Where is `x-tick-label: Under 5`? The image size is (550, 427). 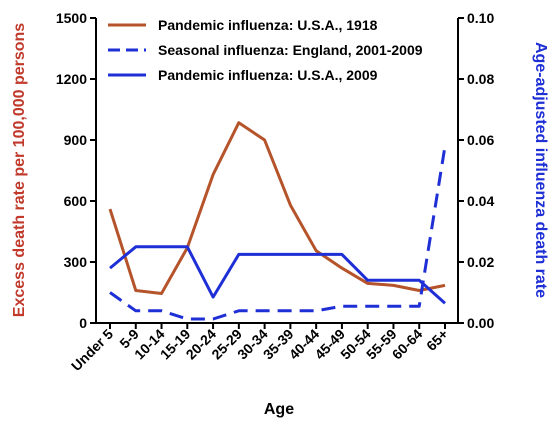 x-tick-label: Under 5 is located at coordinates (92, 350).